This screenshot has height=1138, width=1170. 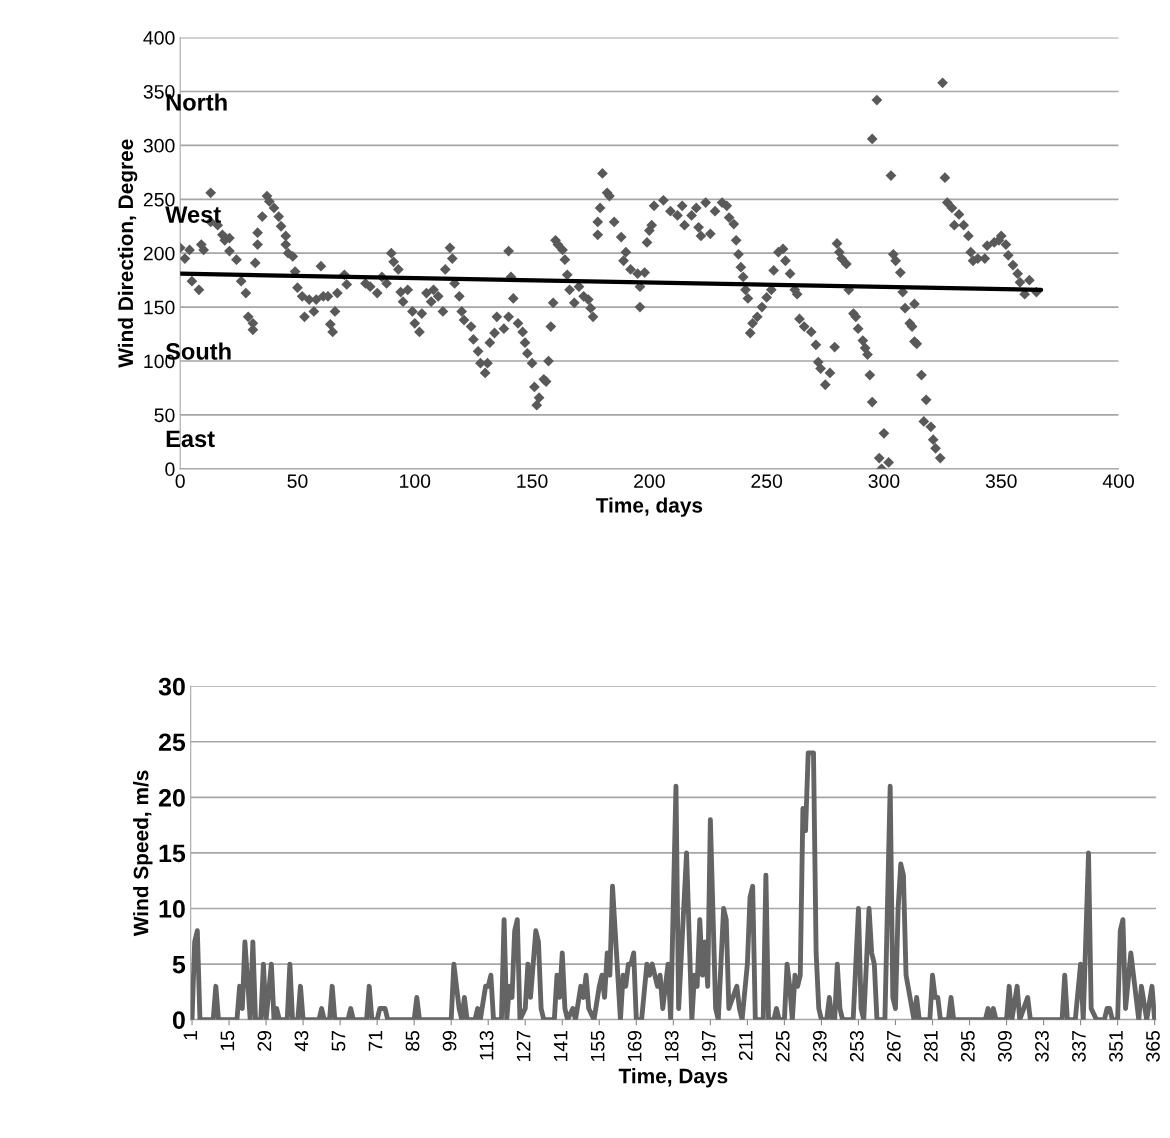 I want to click on annotation: East, so click(x=190, y=439).